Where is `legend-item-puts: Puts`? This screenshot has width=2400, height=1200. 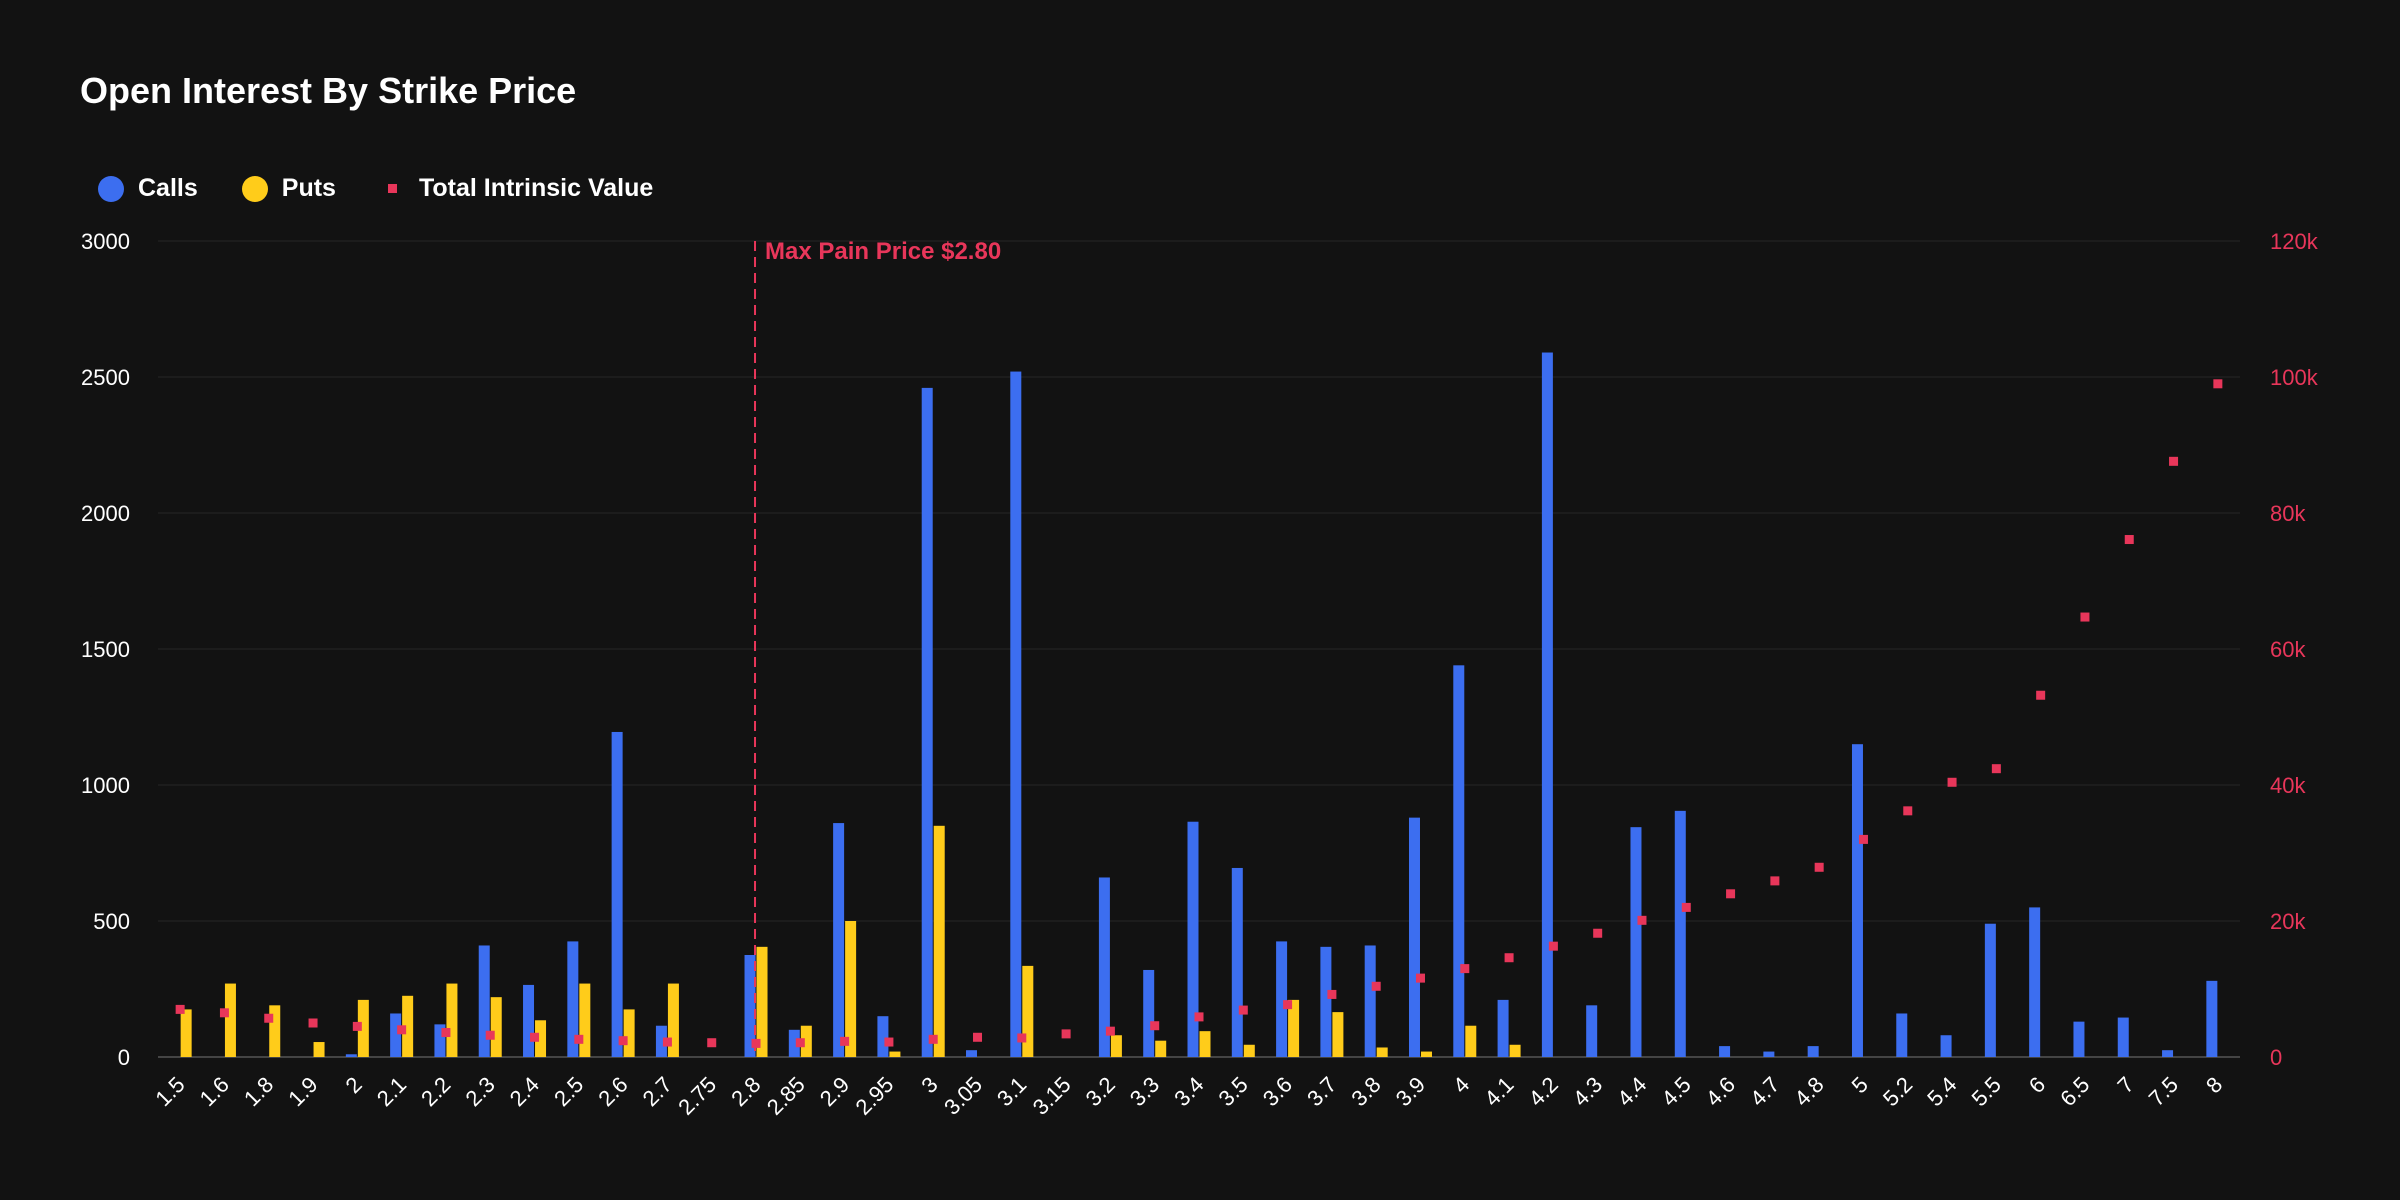 legend-item-puts: Puts is located at coordinates (288, 188).